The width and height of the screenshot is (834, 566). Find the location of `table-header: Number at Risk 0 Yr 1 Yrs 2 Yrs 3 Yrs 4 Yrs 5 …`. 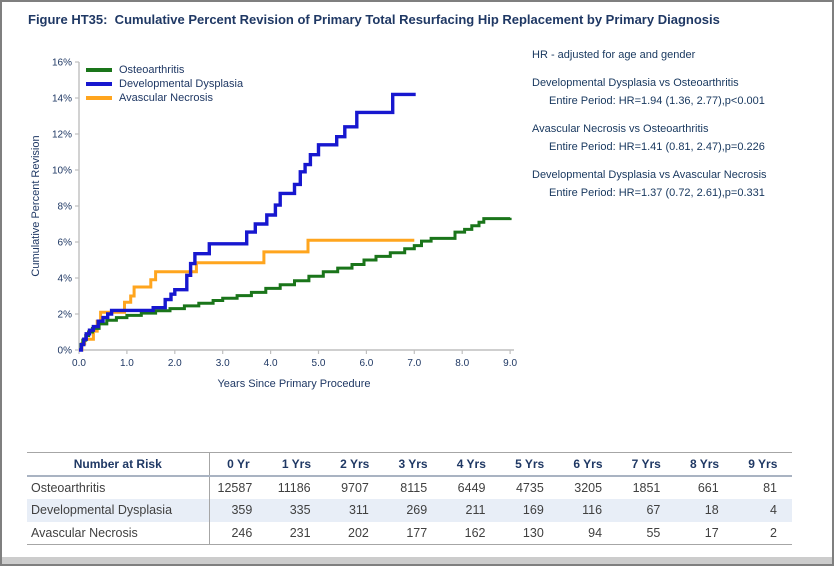

table-header: Number at Risk 0 Yr 1 Yrs 2 Yrs 3 Yrs 4 Yrs 5 … is located at coordinates (409, 464).